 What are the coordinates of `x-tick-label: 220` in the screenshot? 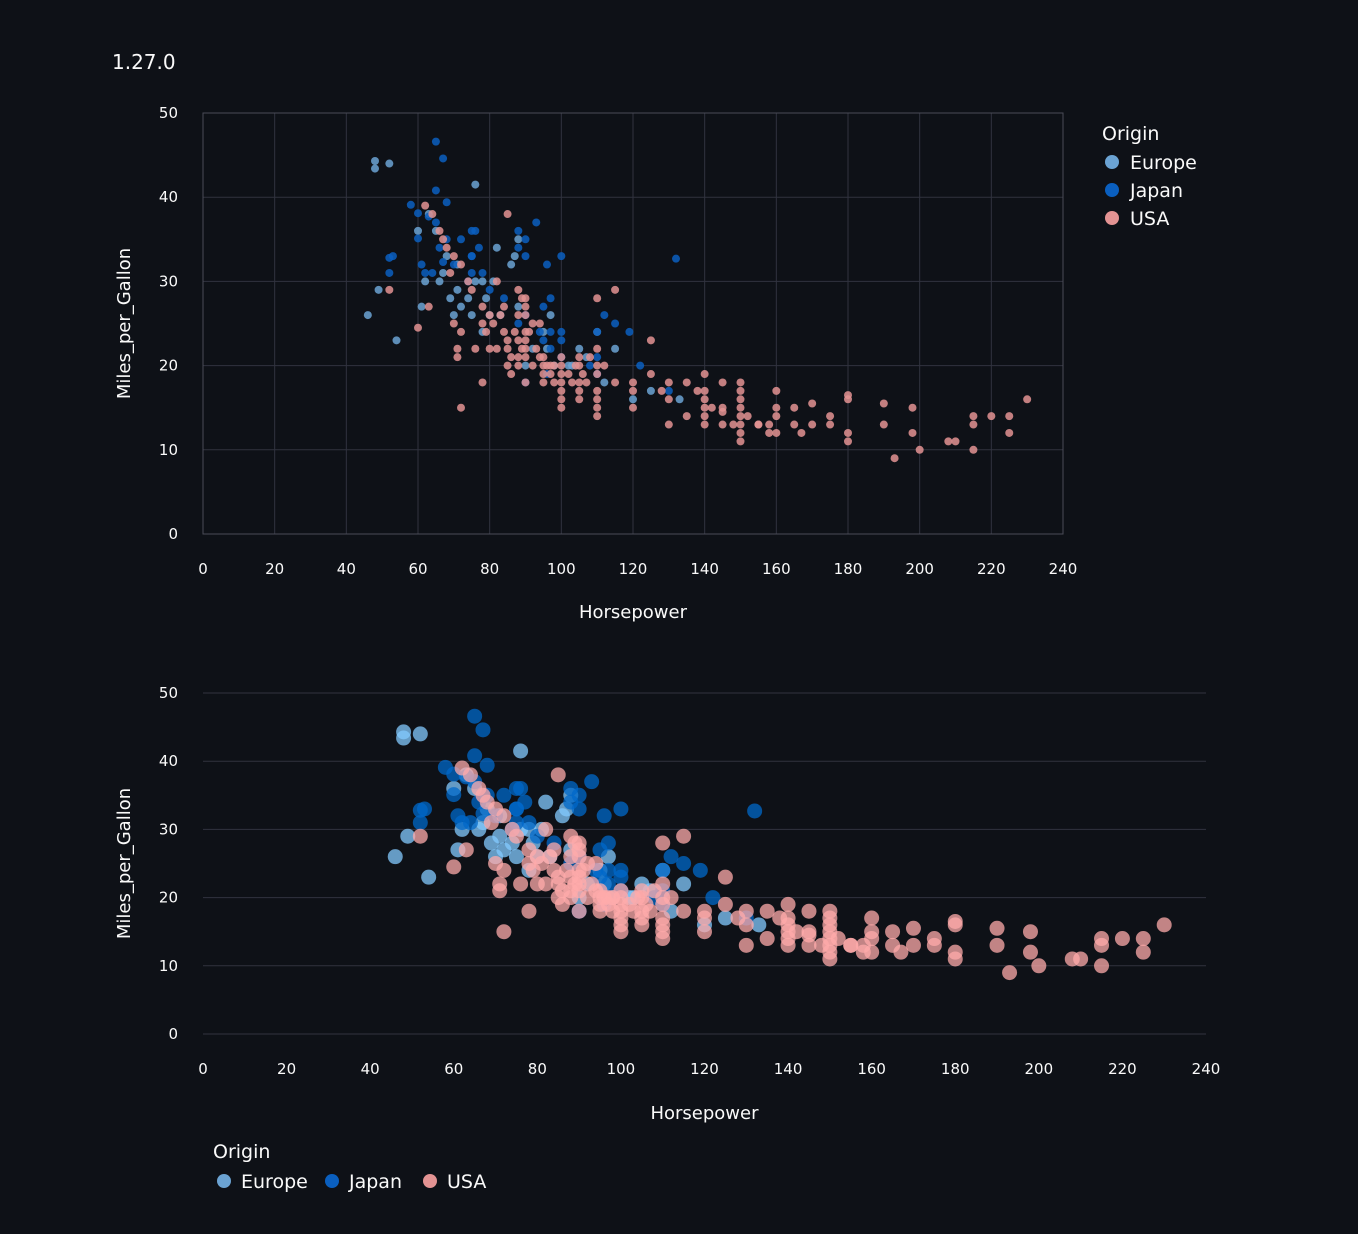 It's located at (1122, 1069).